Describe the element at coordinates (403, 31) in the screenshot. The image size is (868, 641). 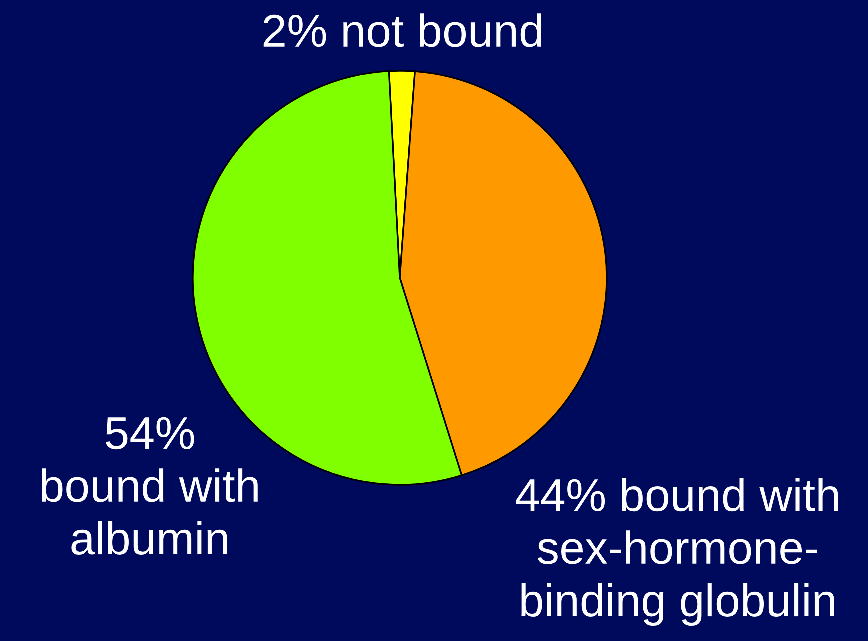
I see `slice-label: 2% not bound` at that location.